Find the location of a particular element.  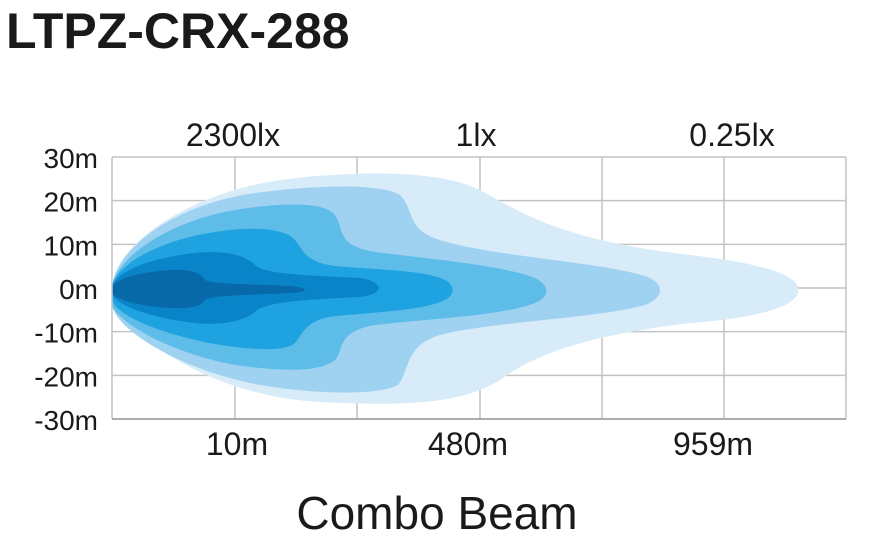

y-tick-label: 20m is located at coordinates (71, 202).